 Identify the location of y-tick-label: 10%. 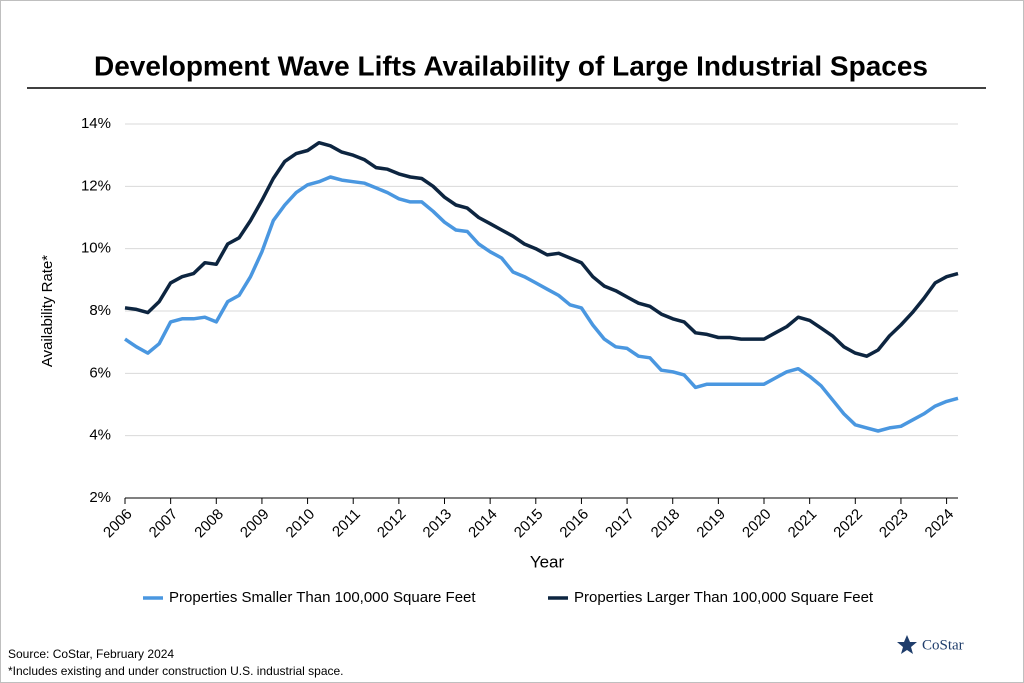
(96, 248).